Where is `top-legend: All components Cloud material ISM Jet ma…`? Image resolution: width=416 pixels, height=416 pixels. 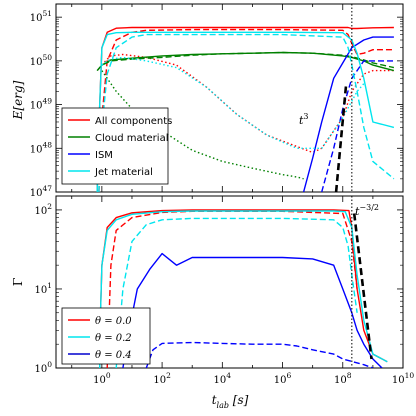 top-legend: All components Cloud material ISM Jet ma… is located at coordinates (116, 146).